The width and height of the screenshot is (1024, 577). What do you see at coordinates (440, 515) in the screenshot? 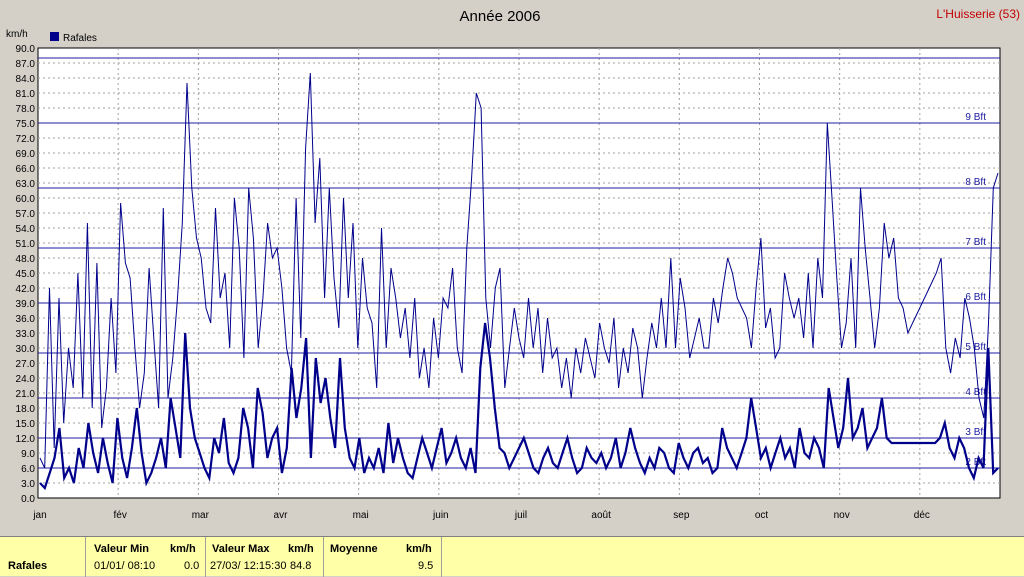
I see `x-tick-label: juin` at bounding box center [440, 515].